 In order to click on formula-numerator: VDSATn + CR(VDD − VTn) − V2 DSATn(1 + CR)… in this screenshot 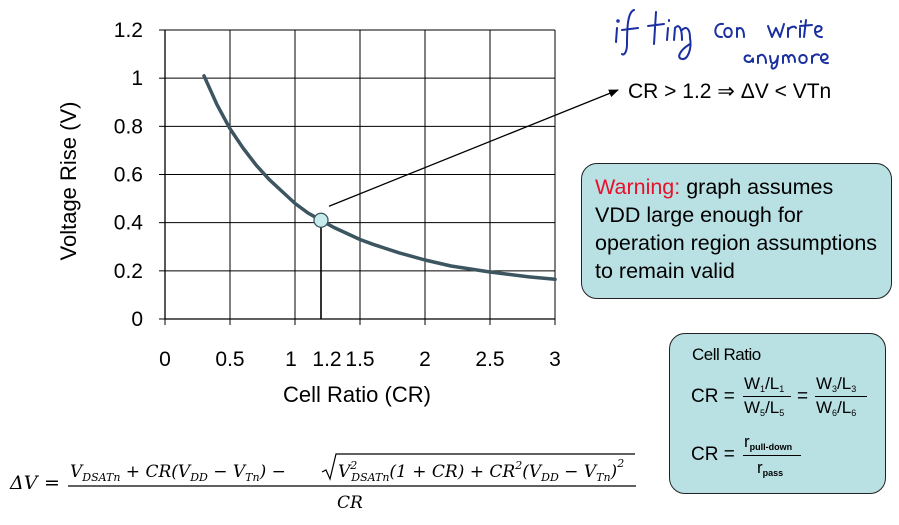, I will do `click(352, 468)`.